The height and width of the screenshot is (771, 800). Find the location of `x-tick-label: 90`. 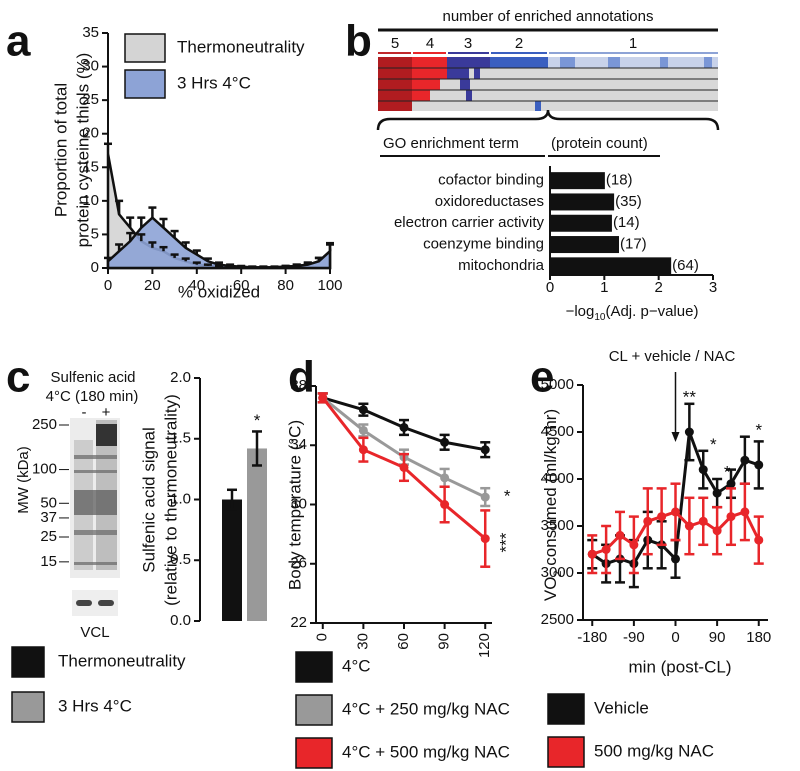

x-tick-label: 90 is located at coordinates (444, 641).